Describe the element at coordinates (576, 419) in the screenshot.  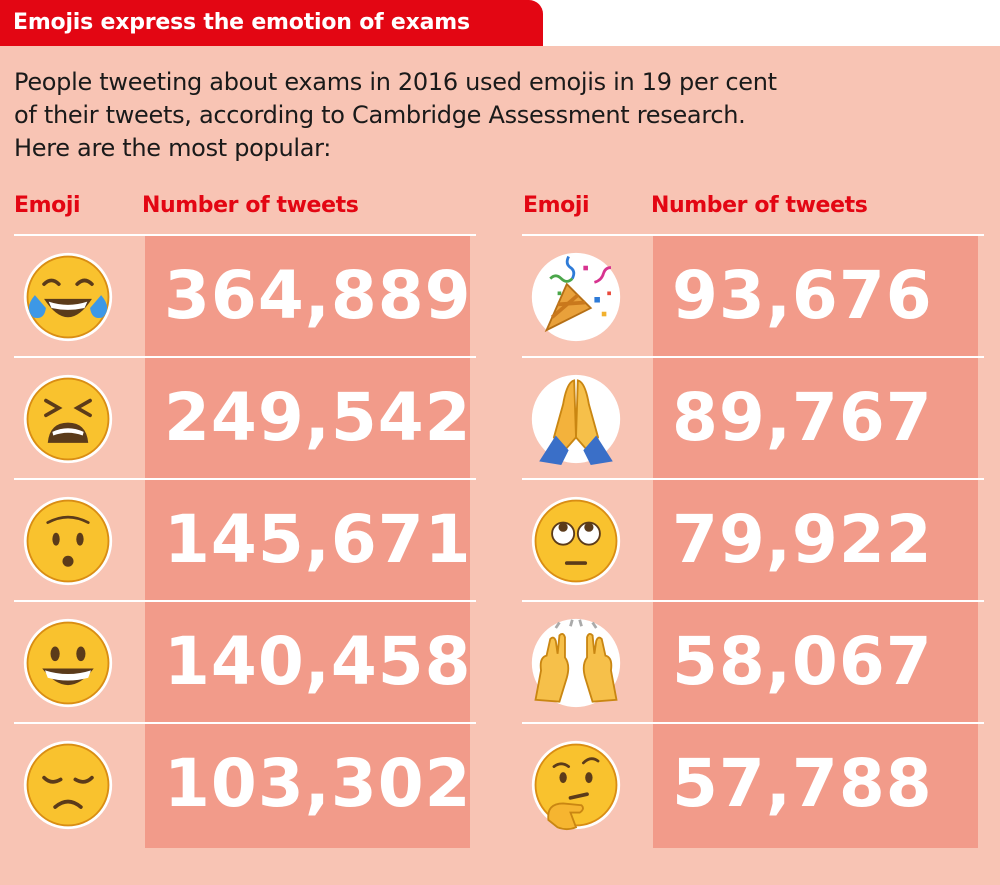
I see `folded-hands-icon` at that location.